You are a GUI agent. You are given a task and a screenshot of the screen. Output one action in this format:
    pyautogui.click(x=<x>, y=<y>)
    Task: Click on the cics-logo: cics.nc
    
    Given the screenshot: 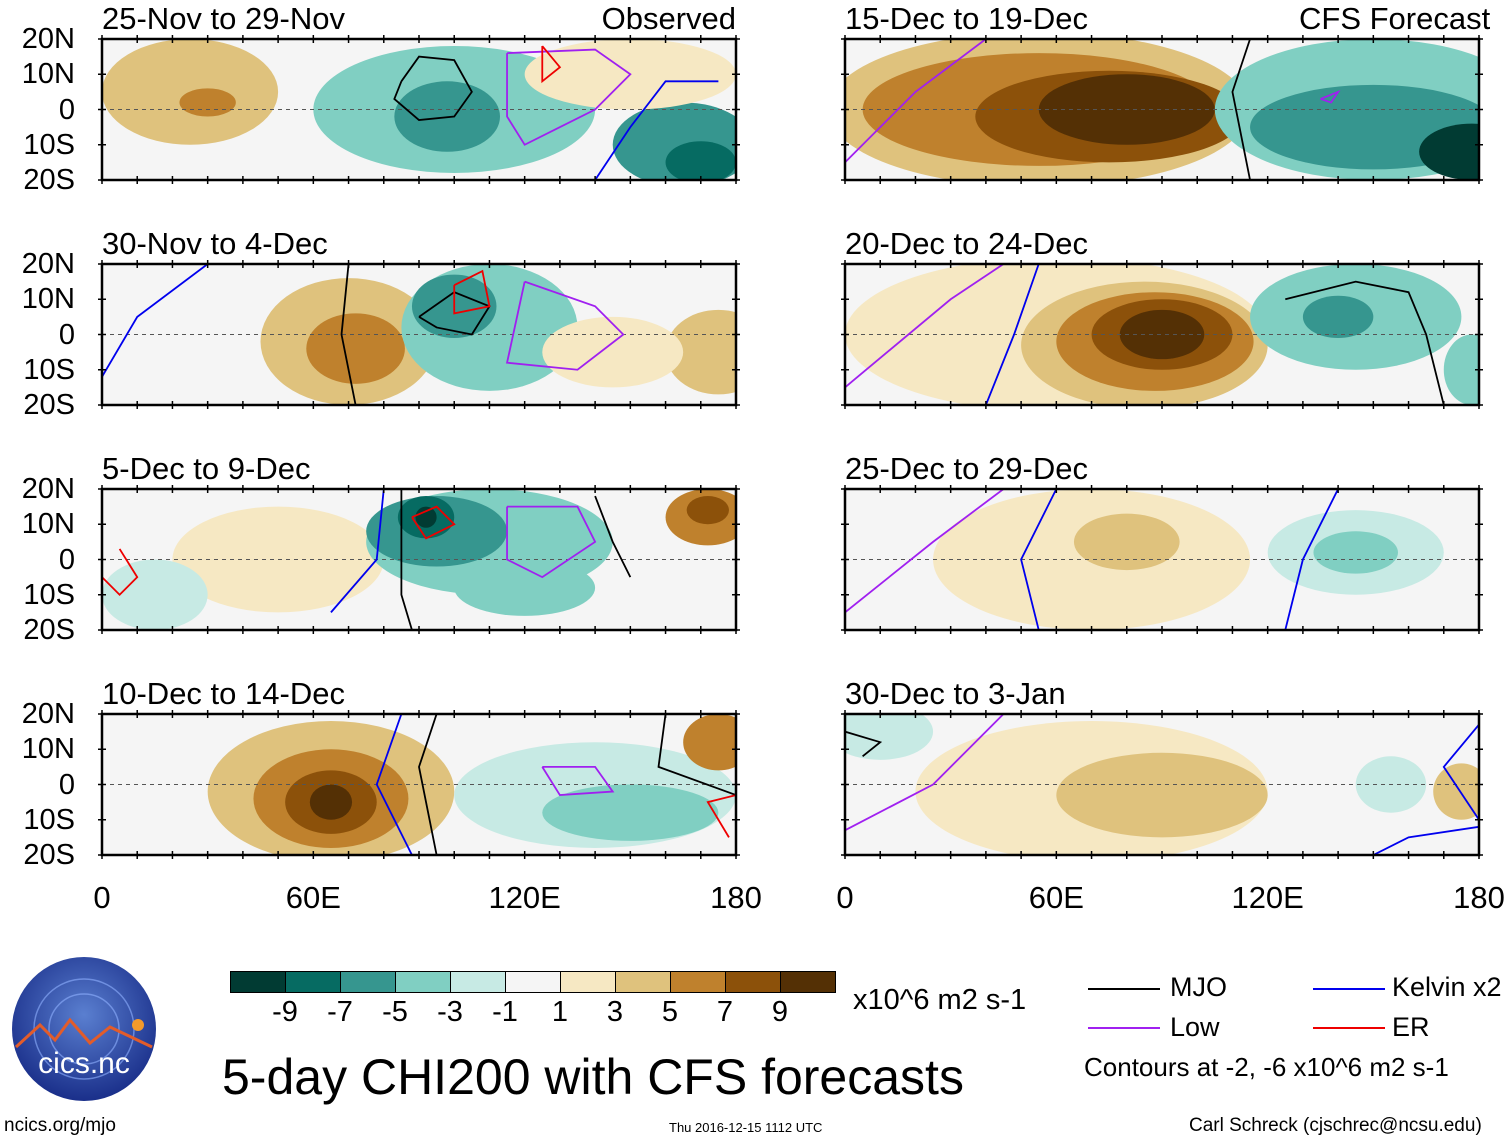 What is the action you would take?
    pyautogui.click(x=84, y=1029)
    